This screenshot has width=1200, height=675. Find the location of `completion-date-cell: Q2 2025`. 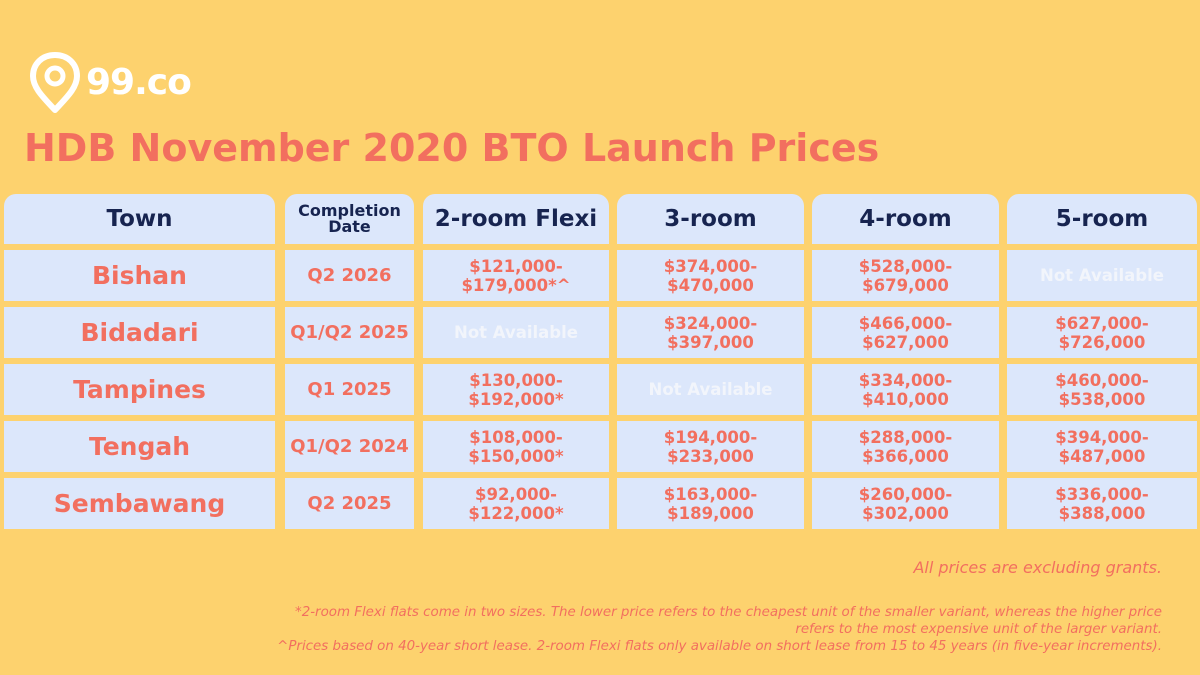

completion-date-cell: Q2 2025 is located at coordinates (349, 503).